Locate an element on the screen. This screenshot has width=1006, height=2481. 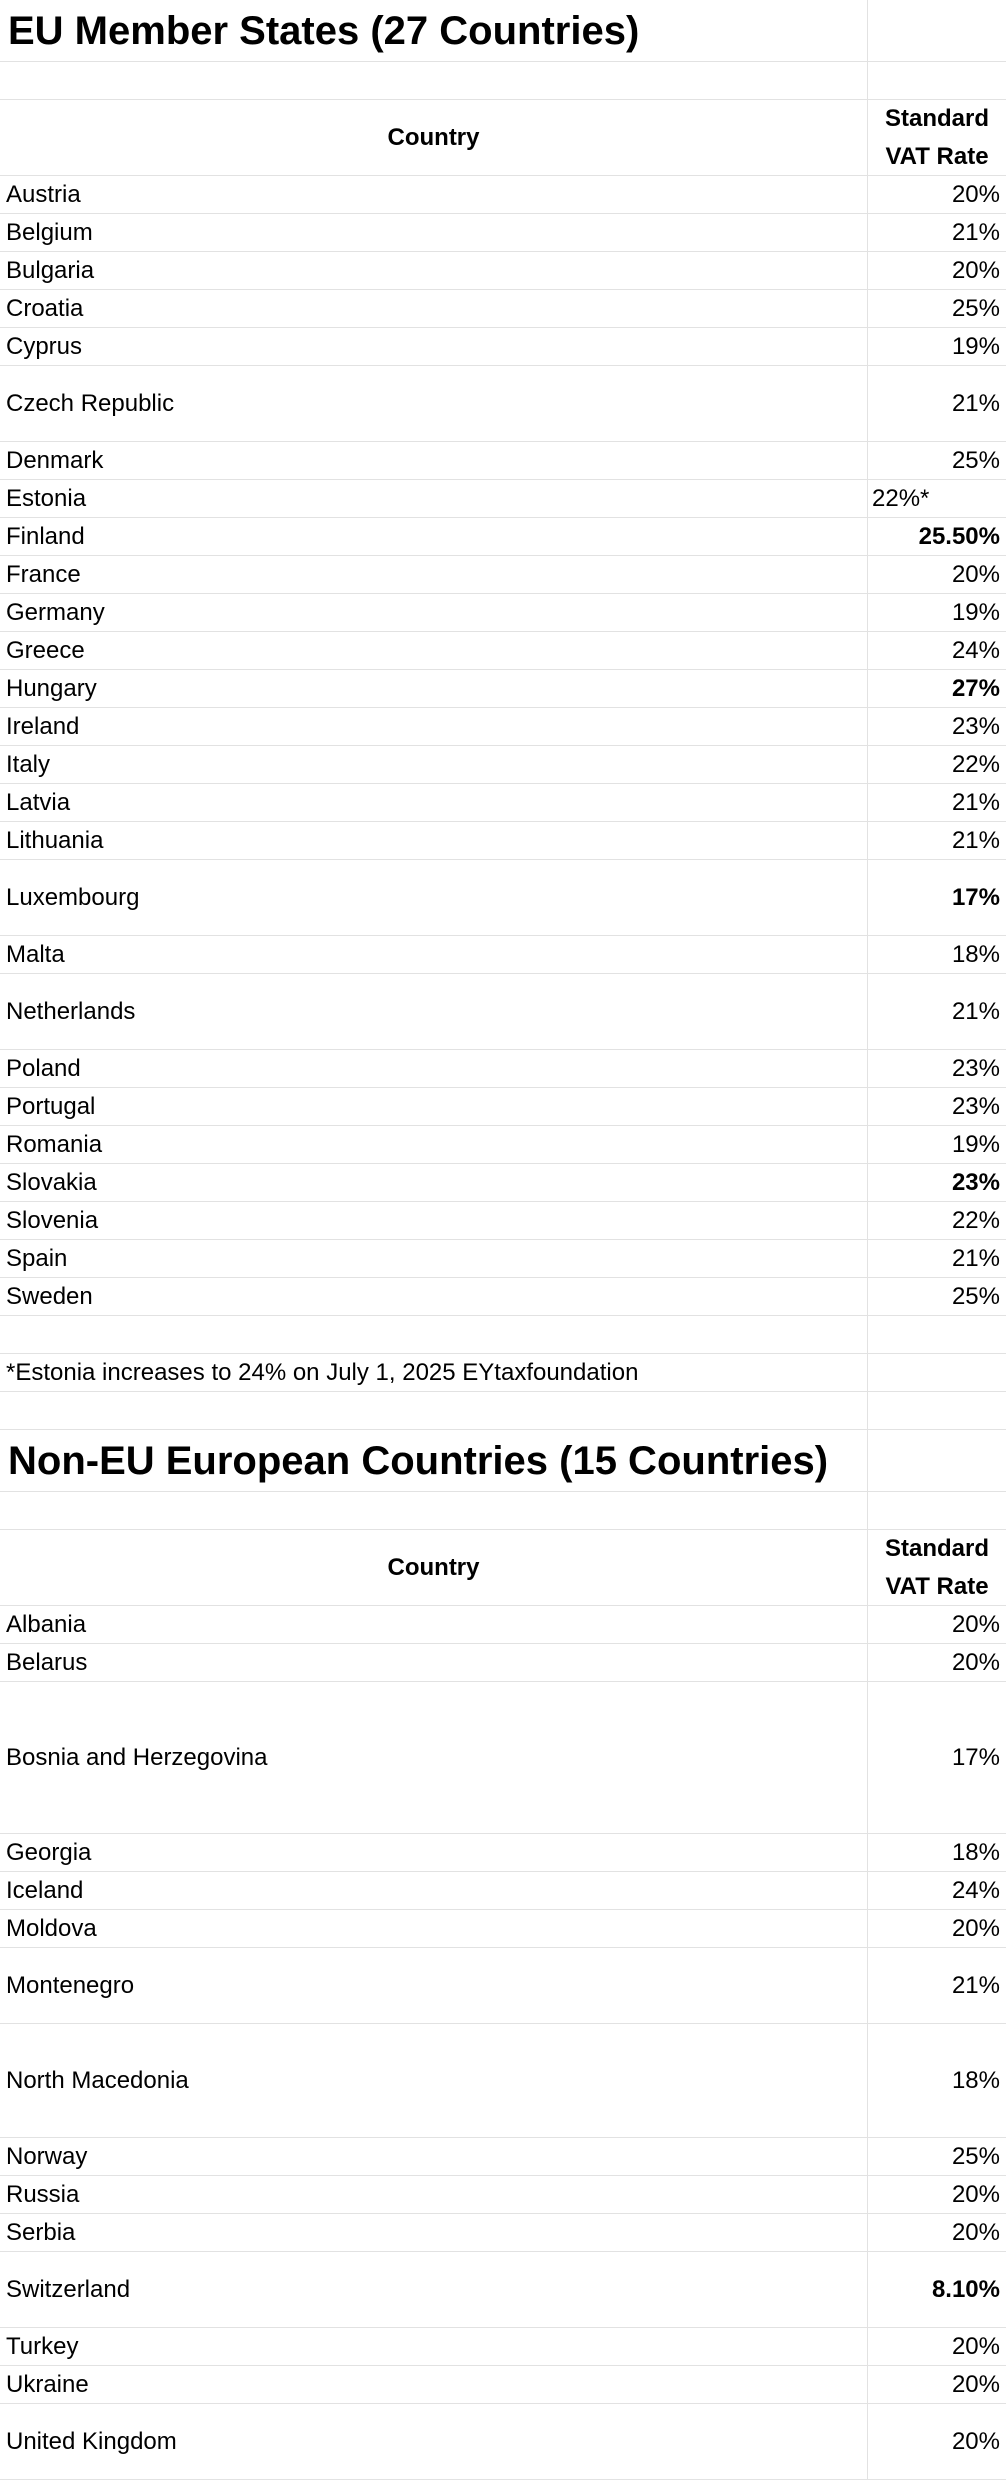
country-cell: Portugal is located at coordinates (434, 1106).